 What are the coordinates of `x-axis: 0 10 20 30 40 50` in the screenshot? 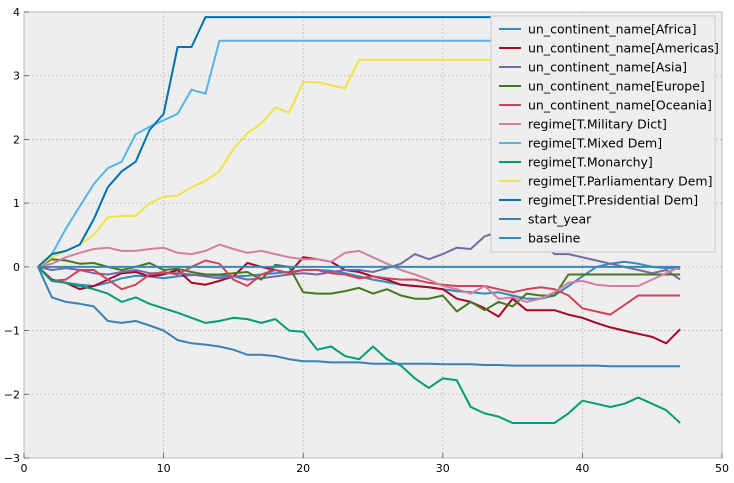 It's located at (375, 464).